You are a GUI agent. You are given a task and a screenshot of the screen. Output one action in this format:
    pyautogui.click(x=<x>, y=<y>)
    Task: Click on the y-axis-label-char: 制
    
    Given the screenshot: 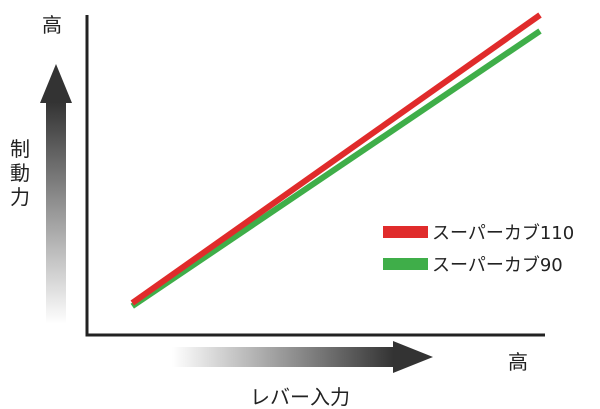 What is the action you would take?
    pyautogui.click(x=20, y=149)
    